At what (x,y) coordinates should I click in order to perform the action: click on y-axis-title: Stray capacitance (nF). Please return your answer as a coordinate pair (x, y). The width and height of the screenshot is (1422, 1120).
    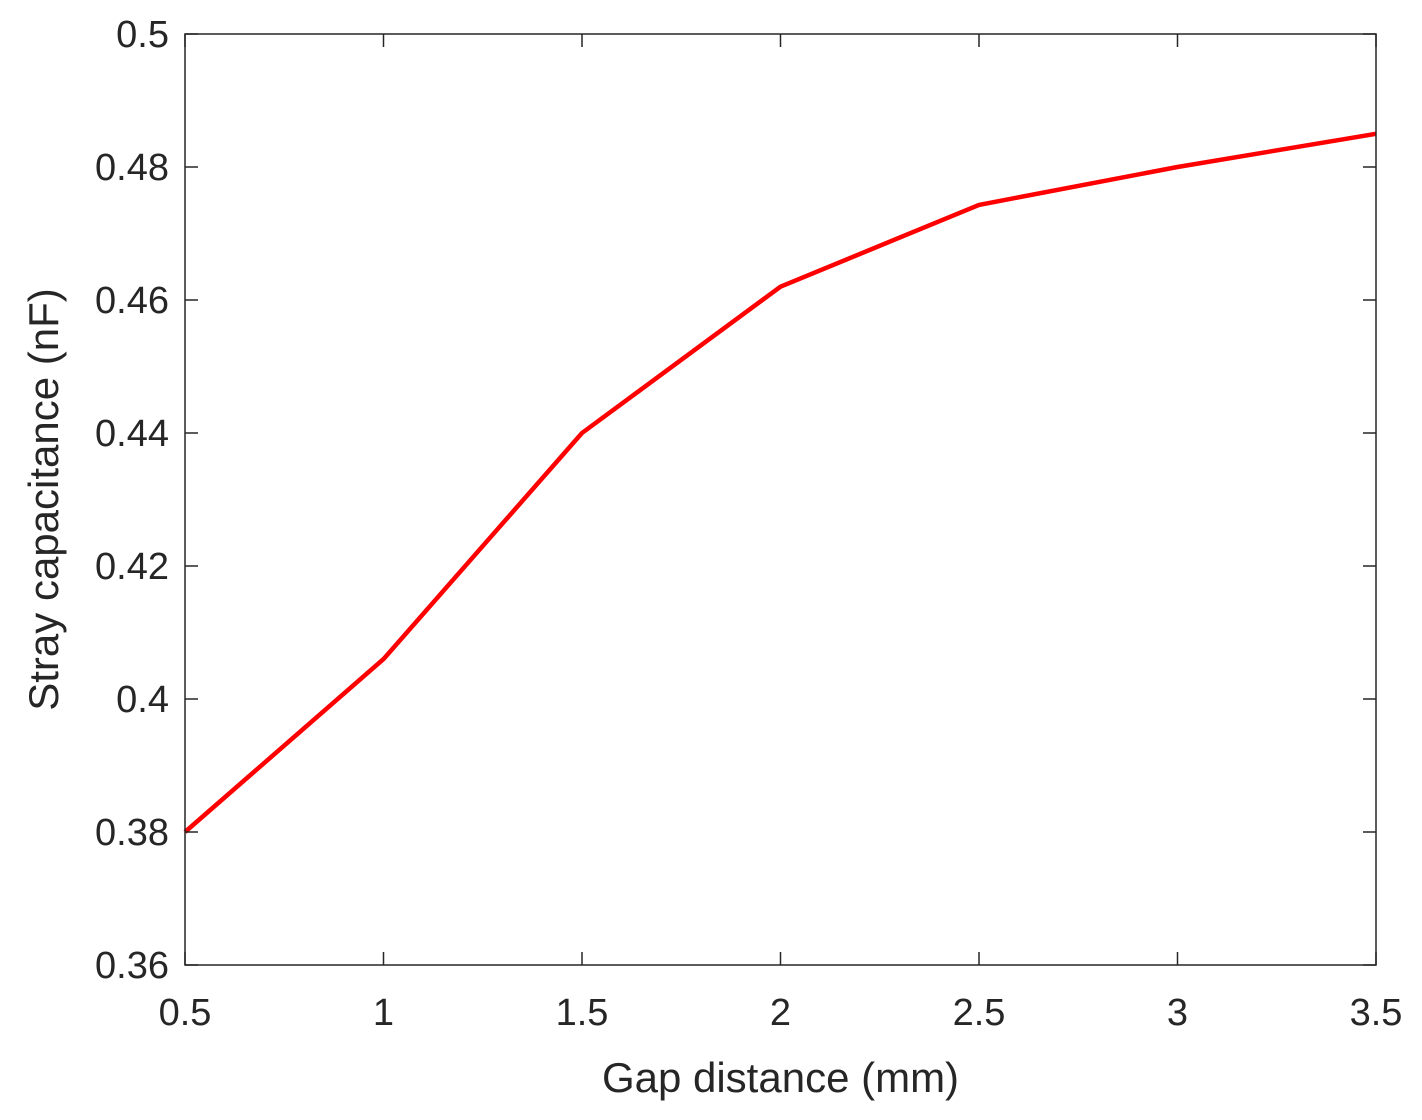
    Looking at the image, I should click on (43, 499).